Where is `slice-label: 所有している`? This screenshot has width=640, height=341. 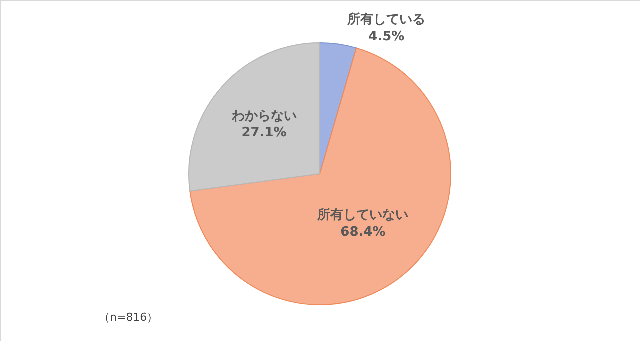 slice-label: 所有している is located at coordinates (386, 20).